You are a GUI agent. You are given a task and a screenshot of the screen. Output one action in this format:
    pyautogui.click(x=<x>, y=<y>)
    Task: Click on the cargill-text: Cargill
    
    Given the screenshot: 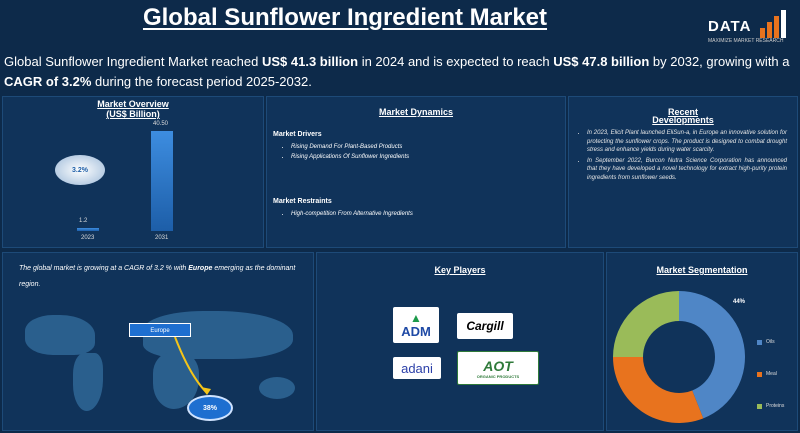 What is the action you would take?
    pyautogui.click(x=485, y=326)
    